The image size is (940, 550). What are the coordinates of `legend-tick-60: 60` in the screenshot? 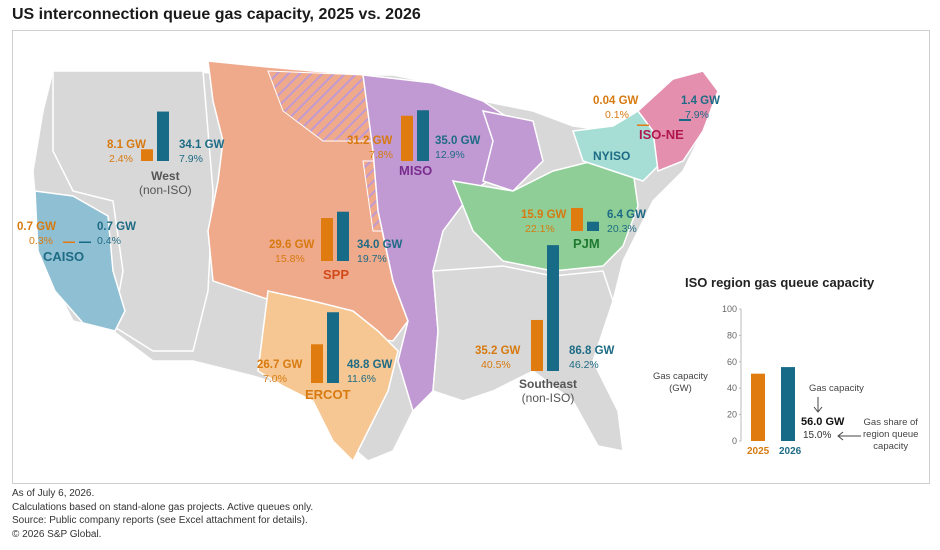 It's located at (732, 362).